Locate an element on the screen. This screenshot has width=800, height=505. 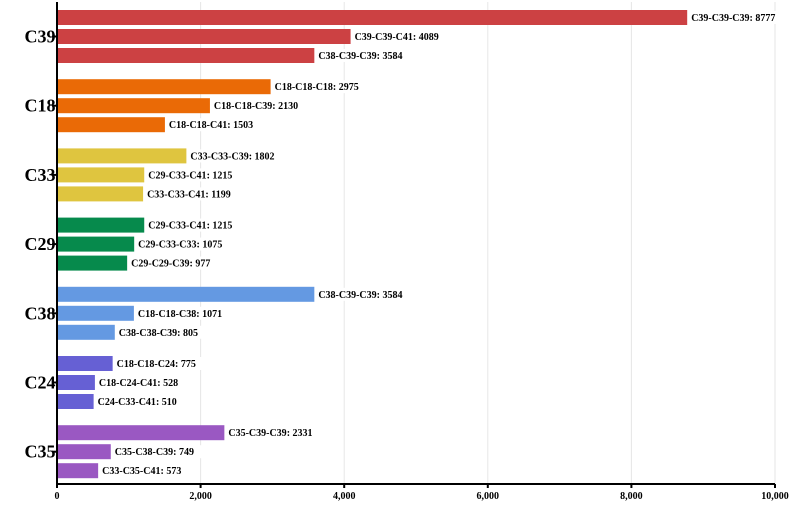
bar-label-name: C35-C39-C39 is located at coordinates (257, 433).